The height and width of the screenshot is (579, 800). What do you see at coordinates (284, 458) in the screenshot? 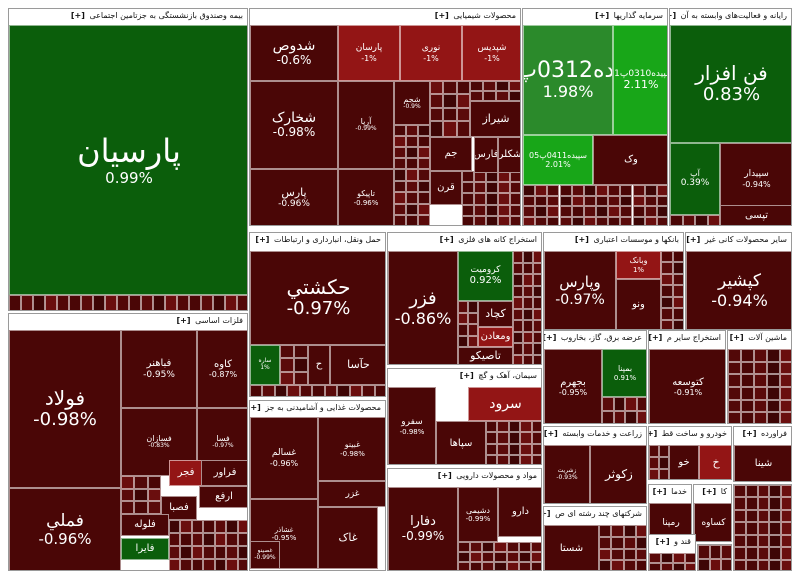
I see `stock-tile: غسالم -0.96%` at bounding box center [284, 458].